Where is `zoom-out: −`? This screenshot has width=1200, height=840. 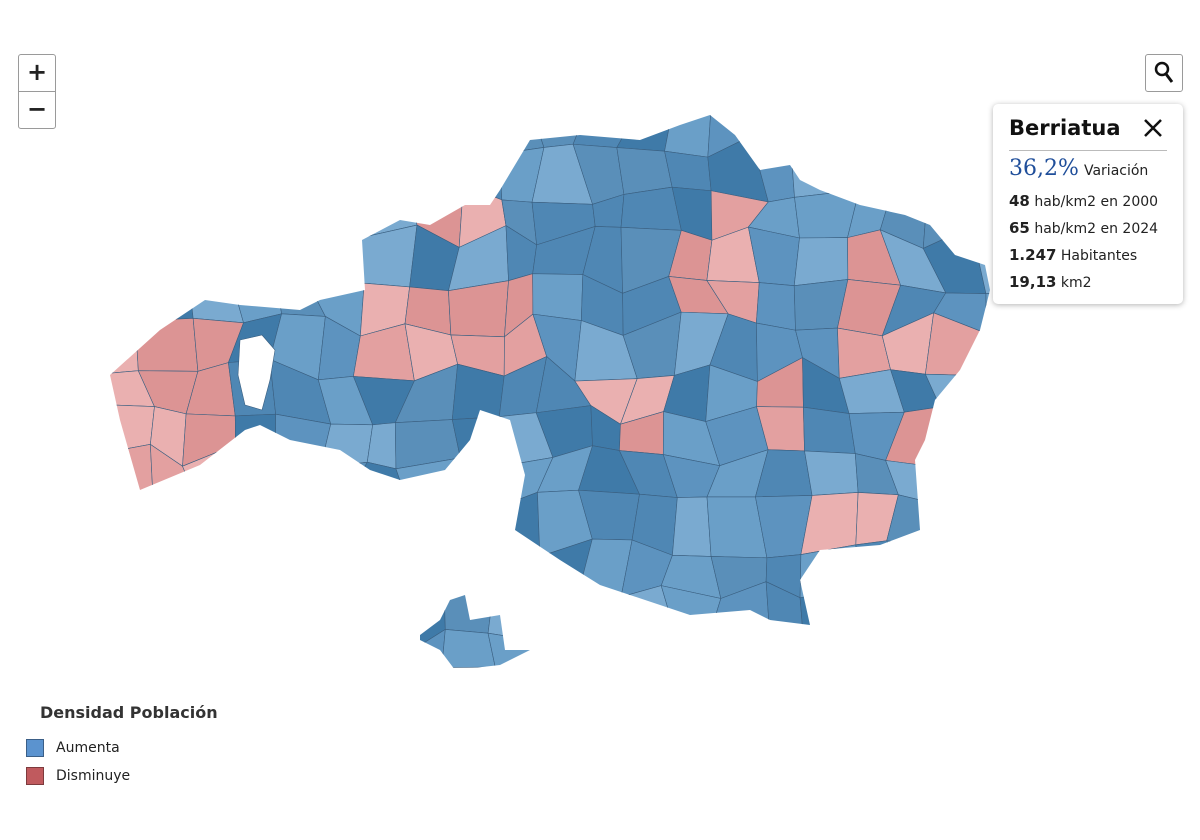
zoom-out: − is located at coordinates (37, 109).